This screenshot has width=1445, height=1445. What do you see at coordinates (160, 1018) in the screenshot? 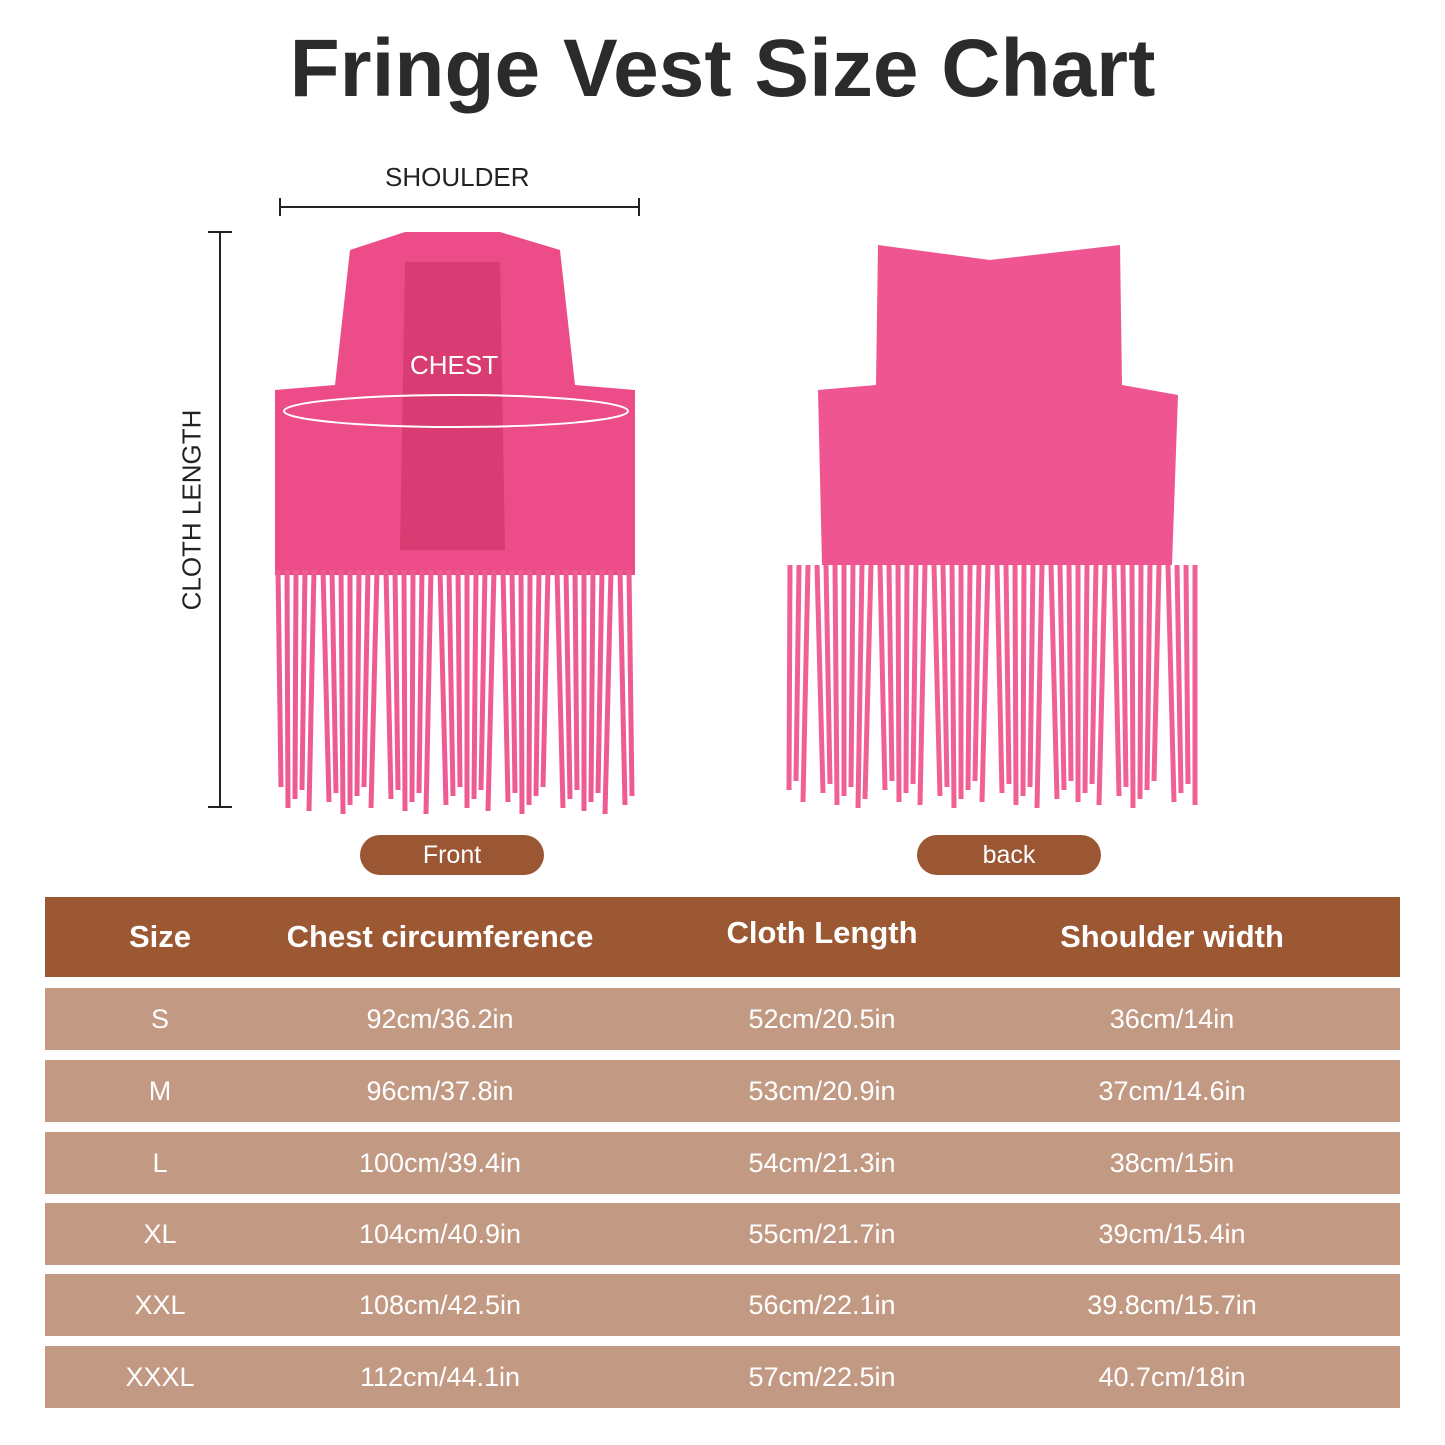
I see `cell-size: S` at bounding box center [160, 1018].